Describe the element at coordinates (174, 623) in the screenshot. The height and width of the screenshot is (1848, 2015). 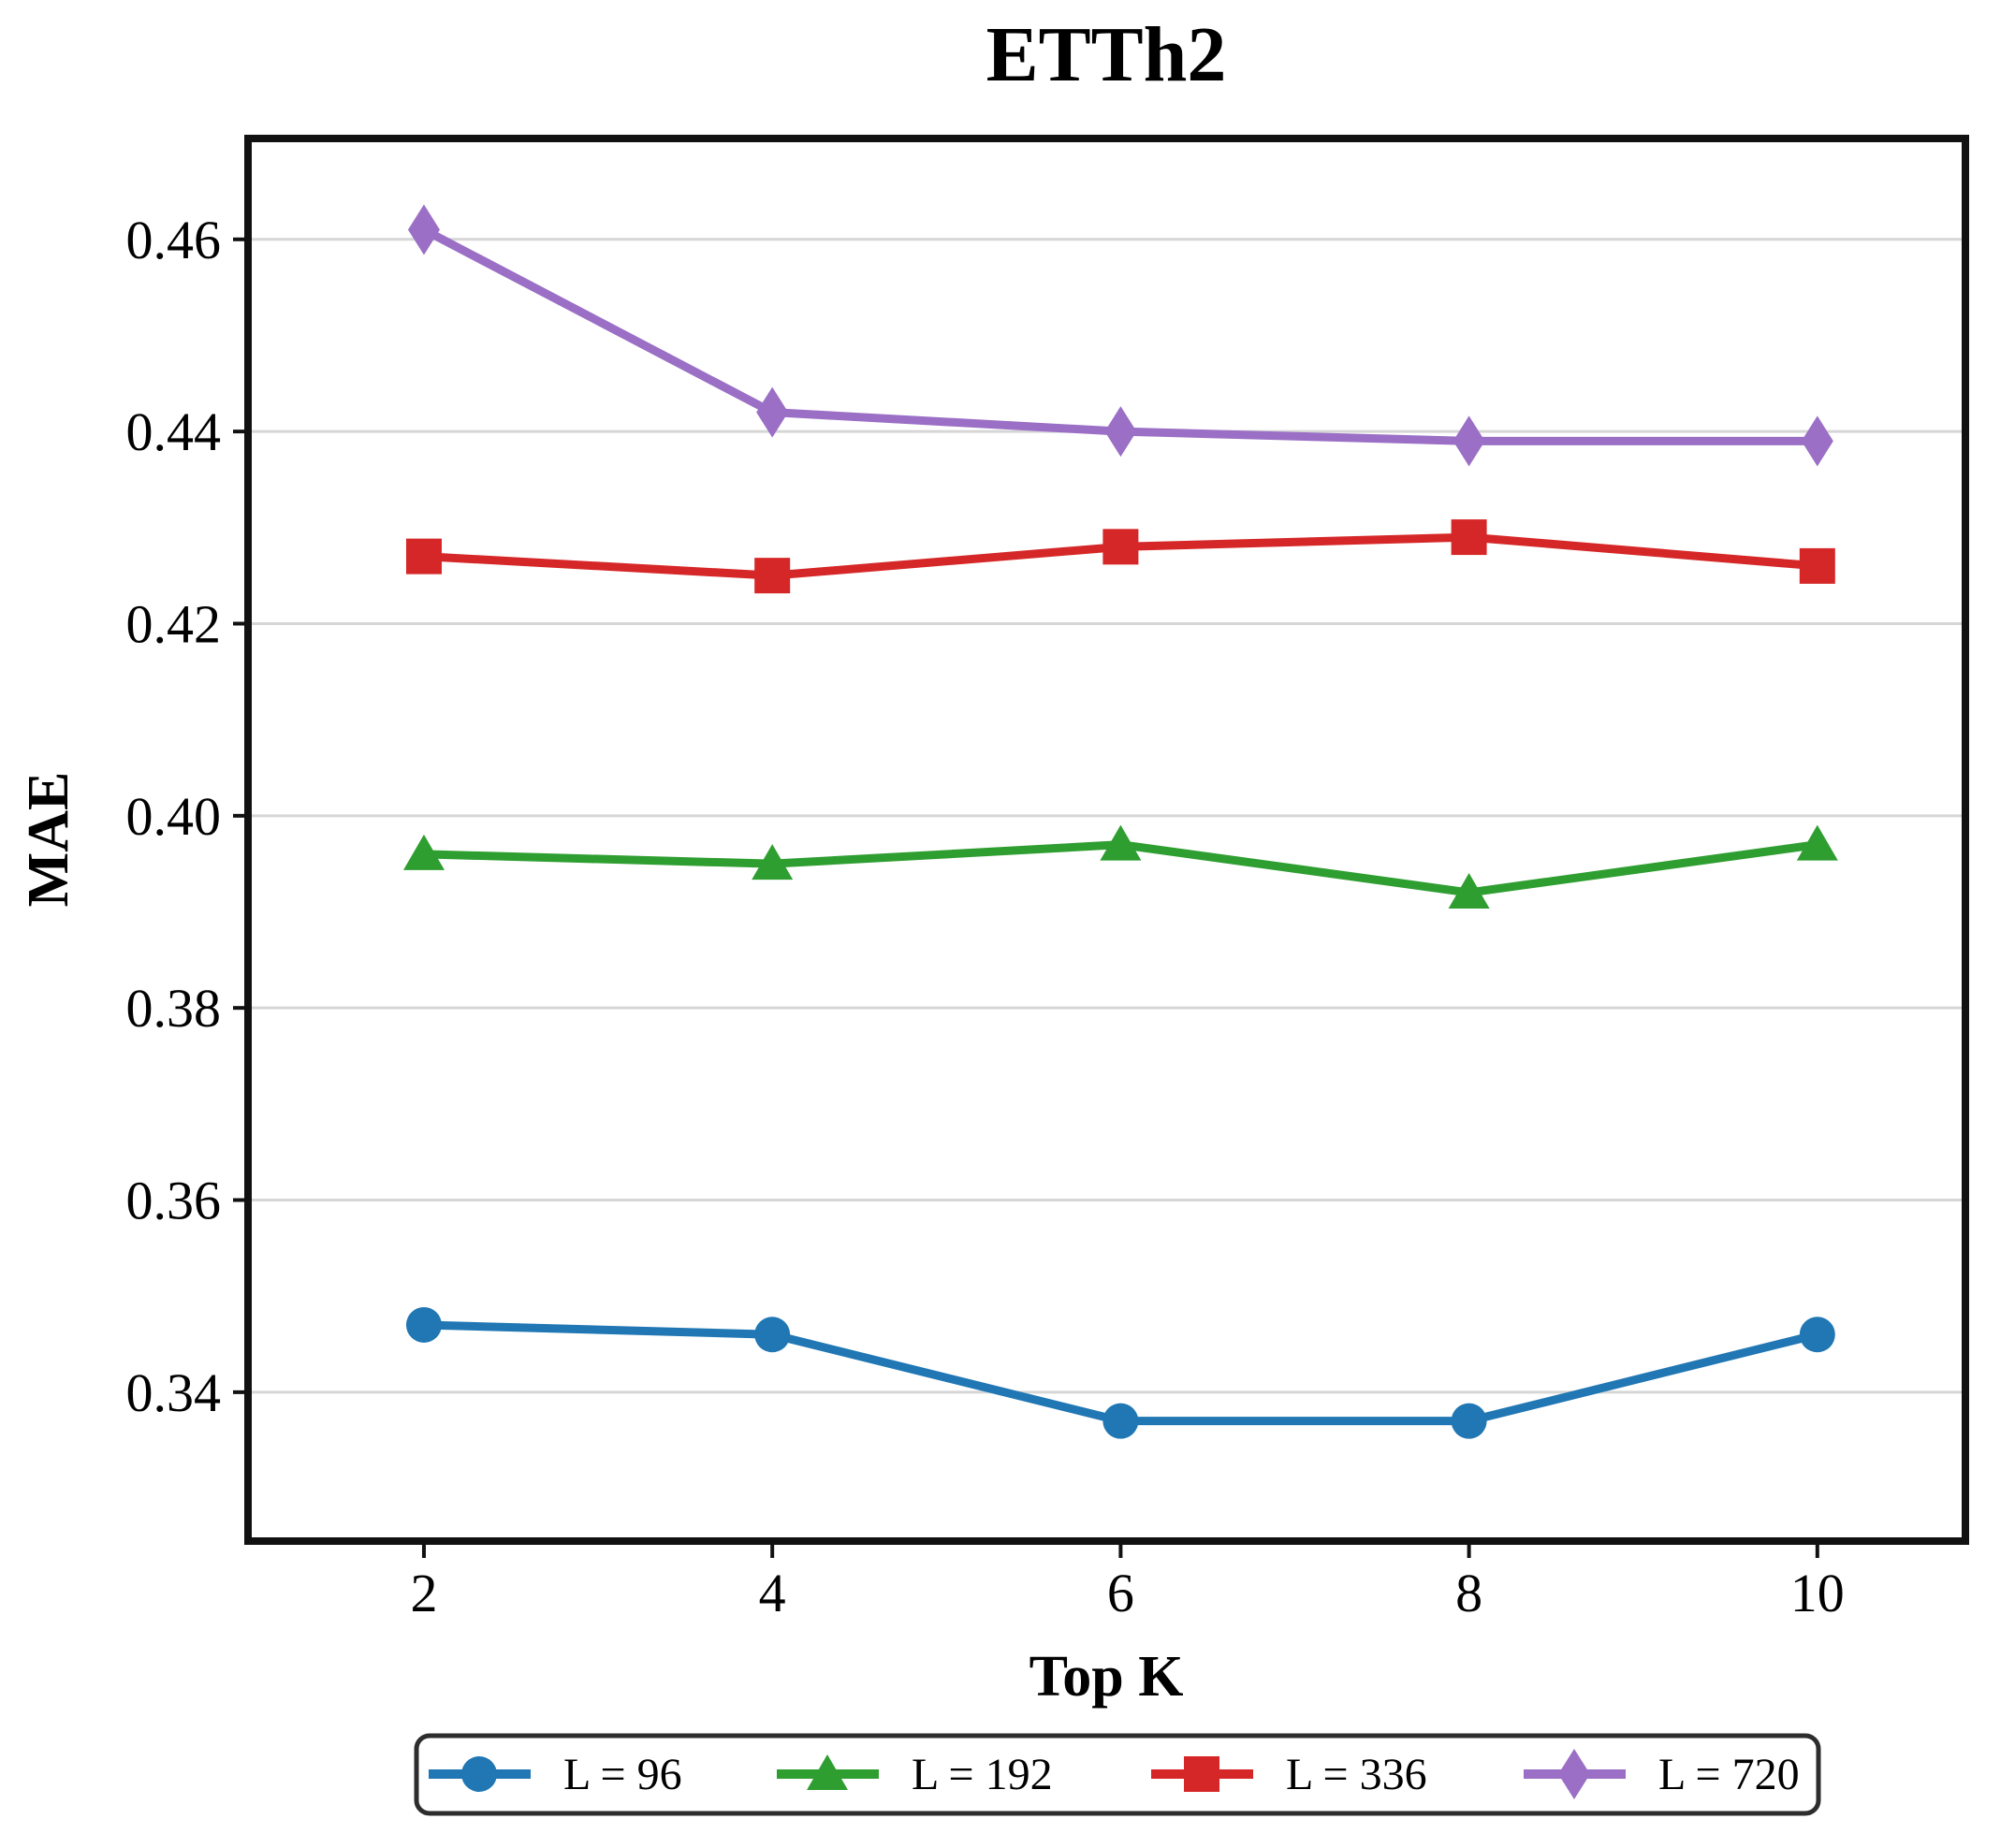
I see `y-tick-label: 0.42` at that location.